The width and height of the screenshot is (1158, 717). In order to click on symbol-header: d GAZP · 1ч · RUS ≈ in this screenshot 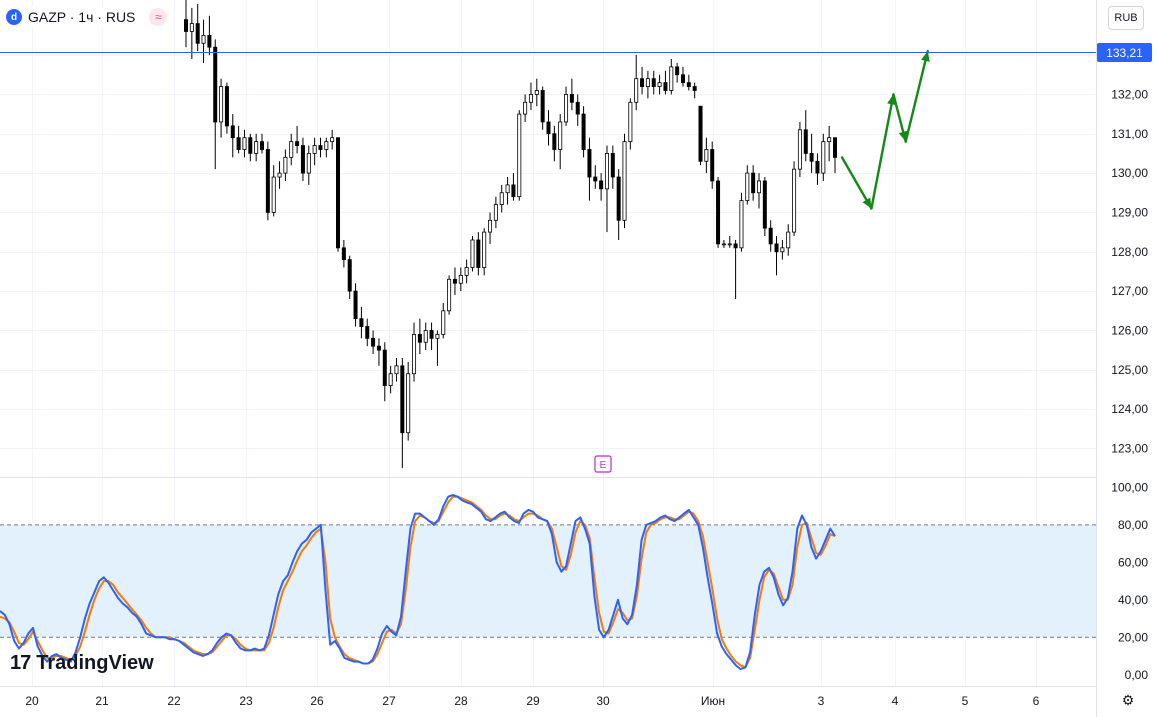, I will do `click(90, 17)`.